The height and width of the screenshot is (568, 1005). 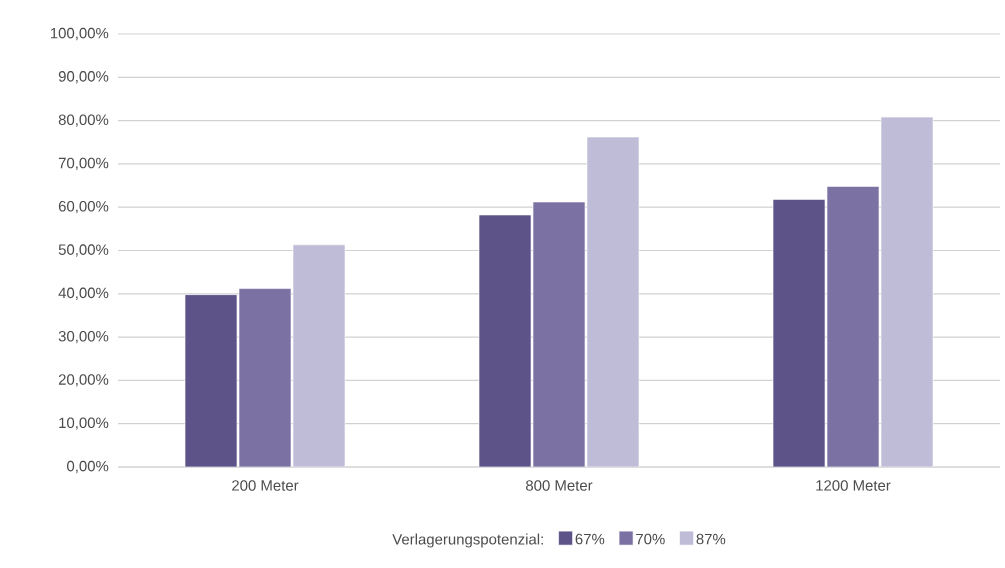 I want to click on y-tick-label: 70,00%, so click(x=83, y=164).